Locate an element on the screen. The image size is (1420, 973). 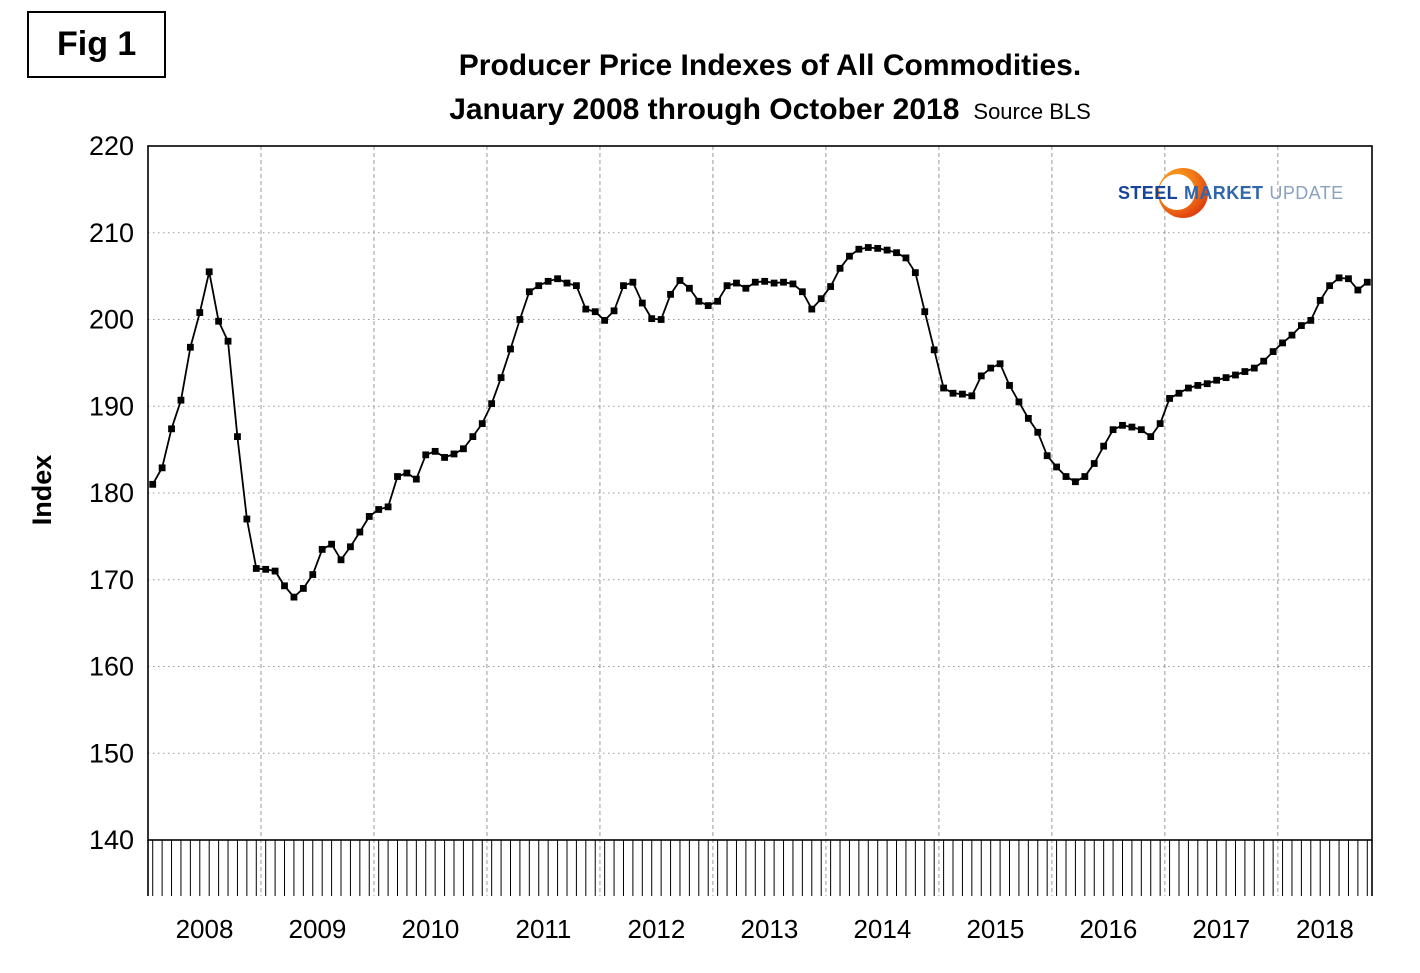
svg-text: 2015 is located at coordinates (995, 929).